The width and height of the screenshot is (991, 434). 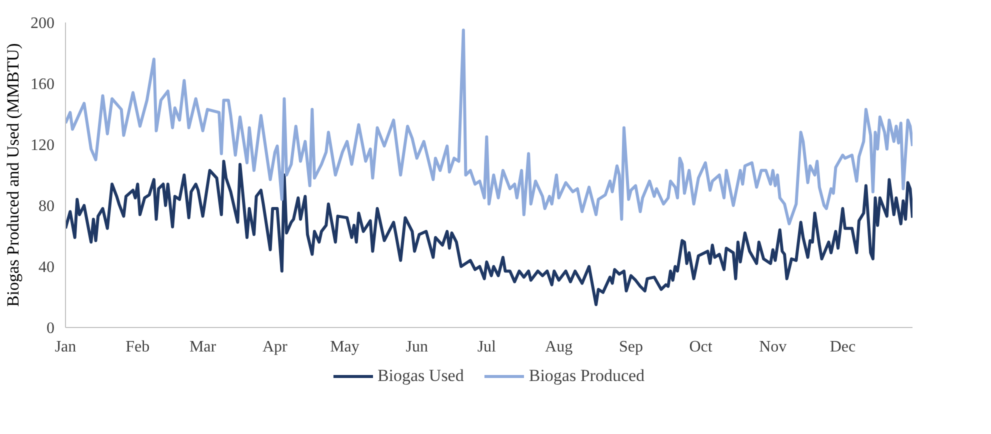 I want to click on y-tick-label: 160, so click(x=42, y=84).